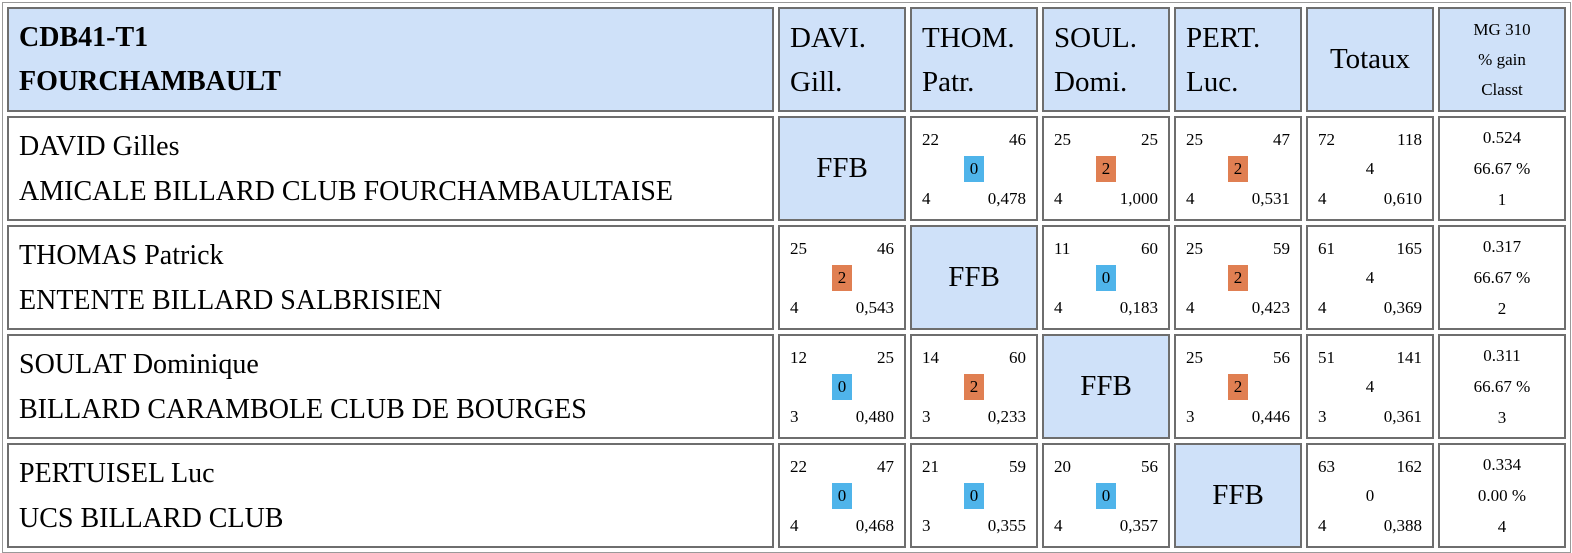  I want to click on total-points: 72, so click(1326, 139).